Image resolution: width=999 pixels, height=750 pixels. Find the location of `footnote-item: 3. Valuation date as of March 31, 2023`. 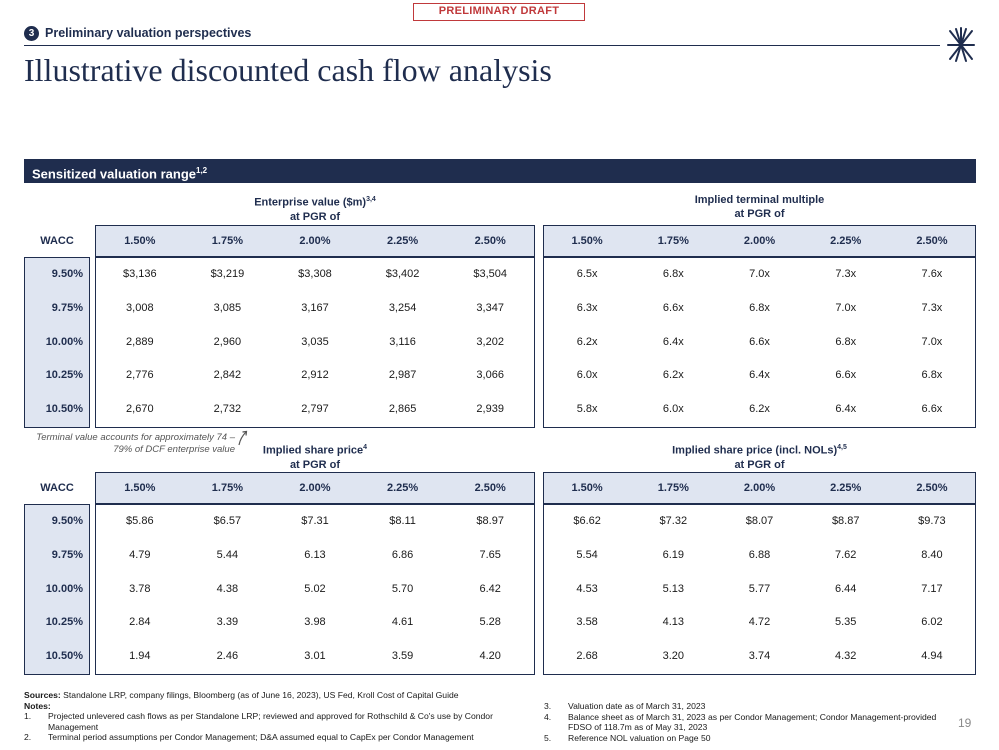

footnote-item: 3. Valuation date as of March 31, 2023 is located at coordinates (746, 706).